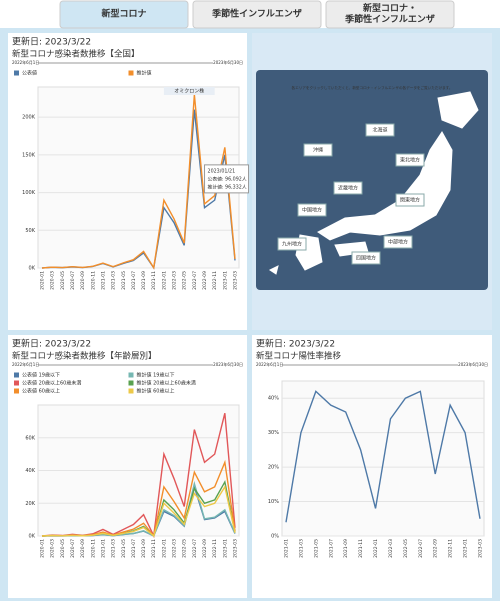 This screenshot has height=601, width=500. I want to click on chart-title: 新型コロナ陽性率推移, so click(299, 356).